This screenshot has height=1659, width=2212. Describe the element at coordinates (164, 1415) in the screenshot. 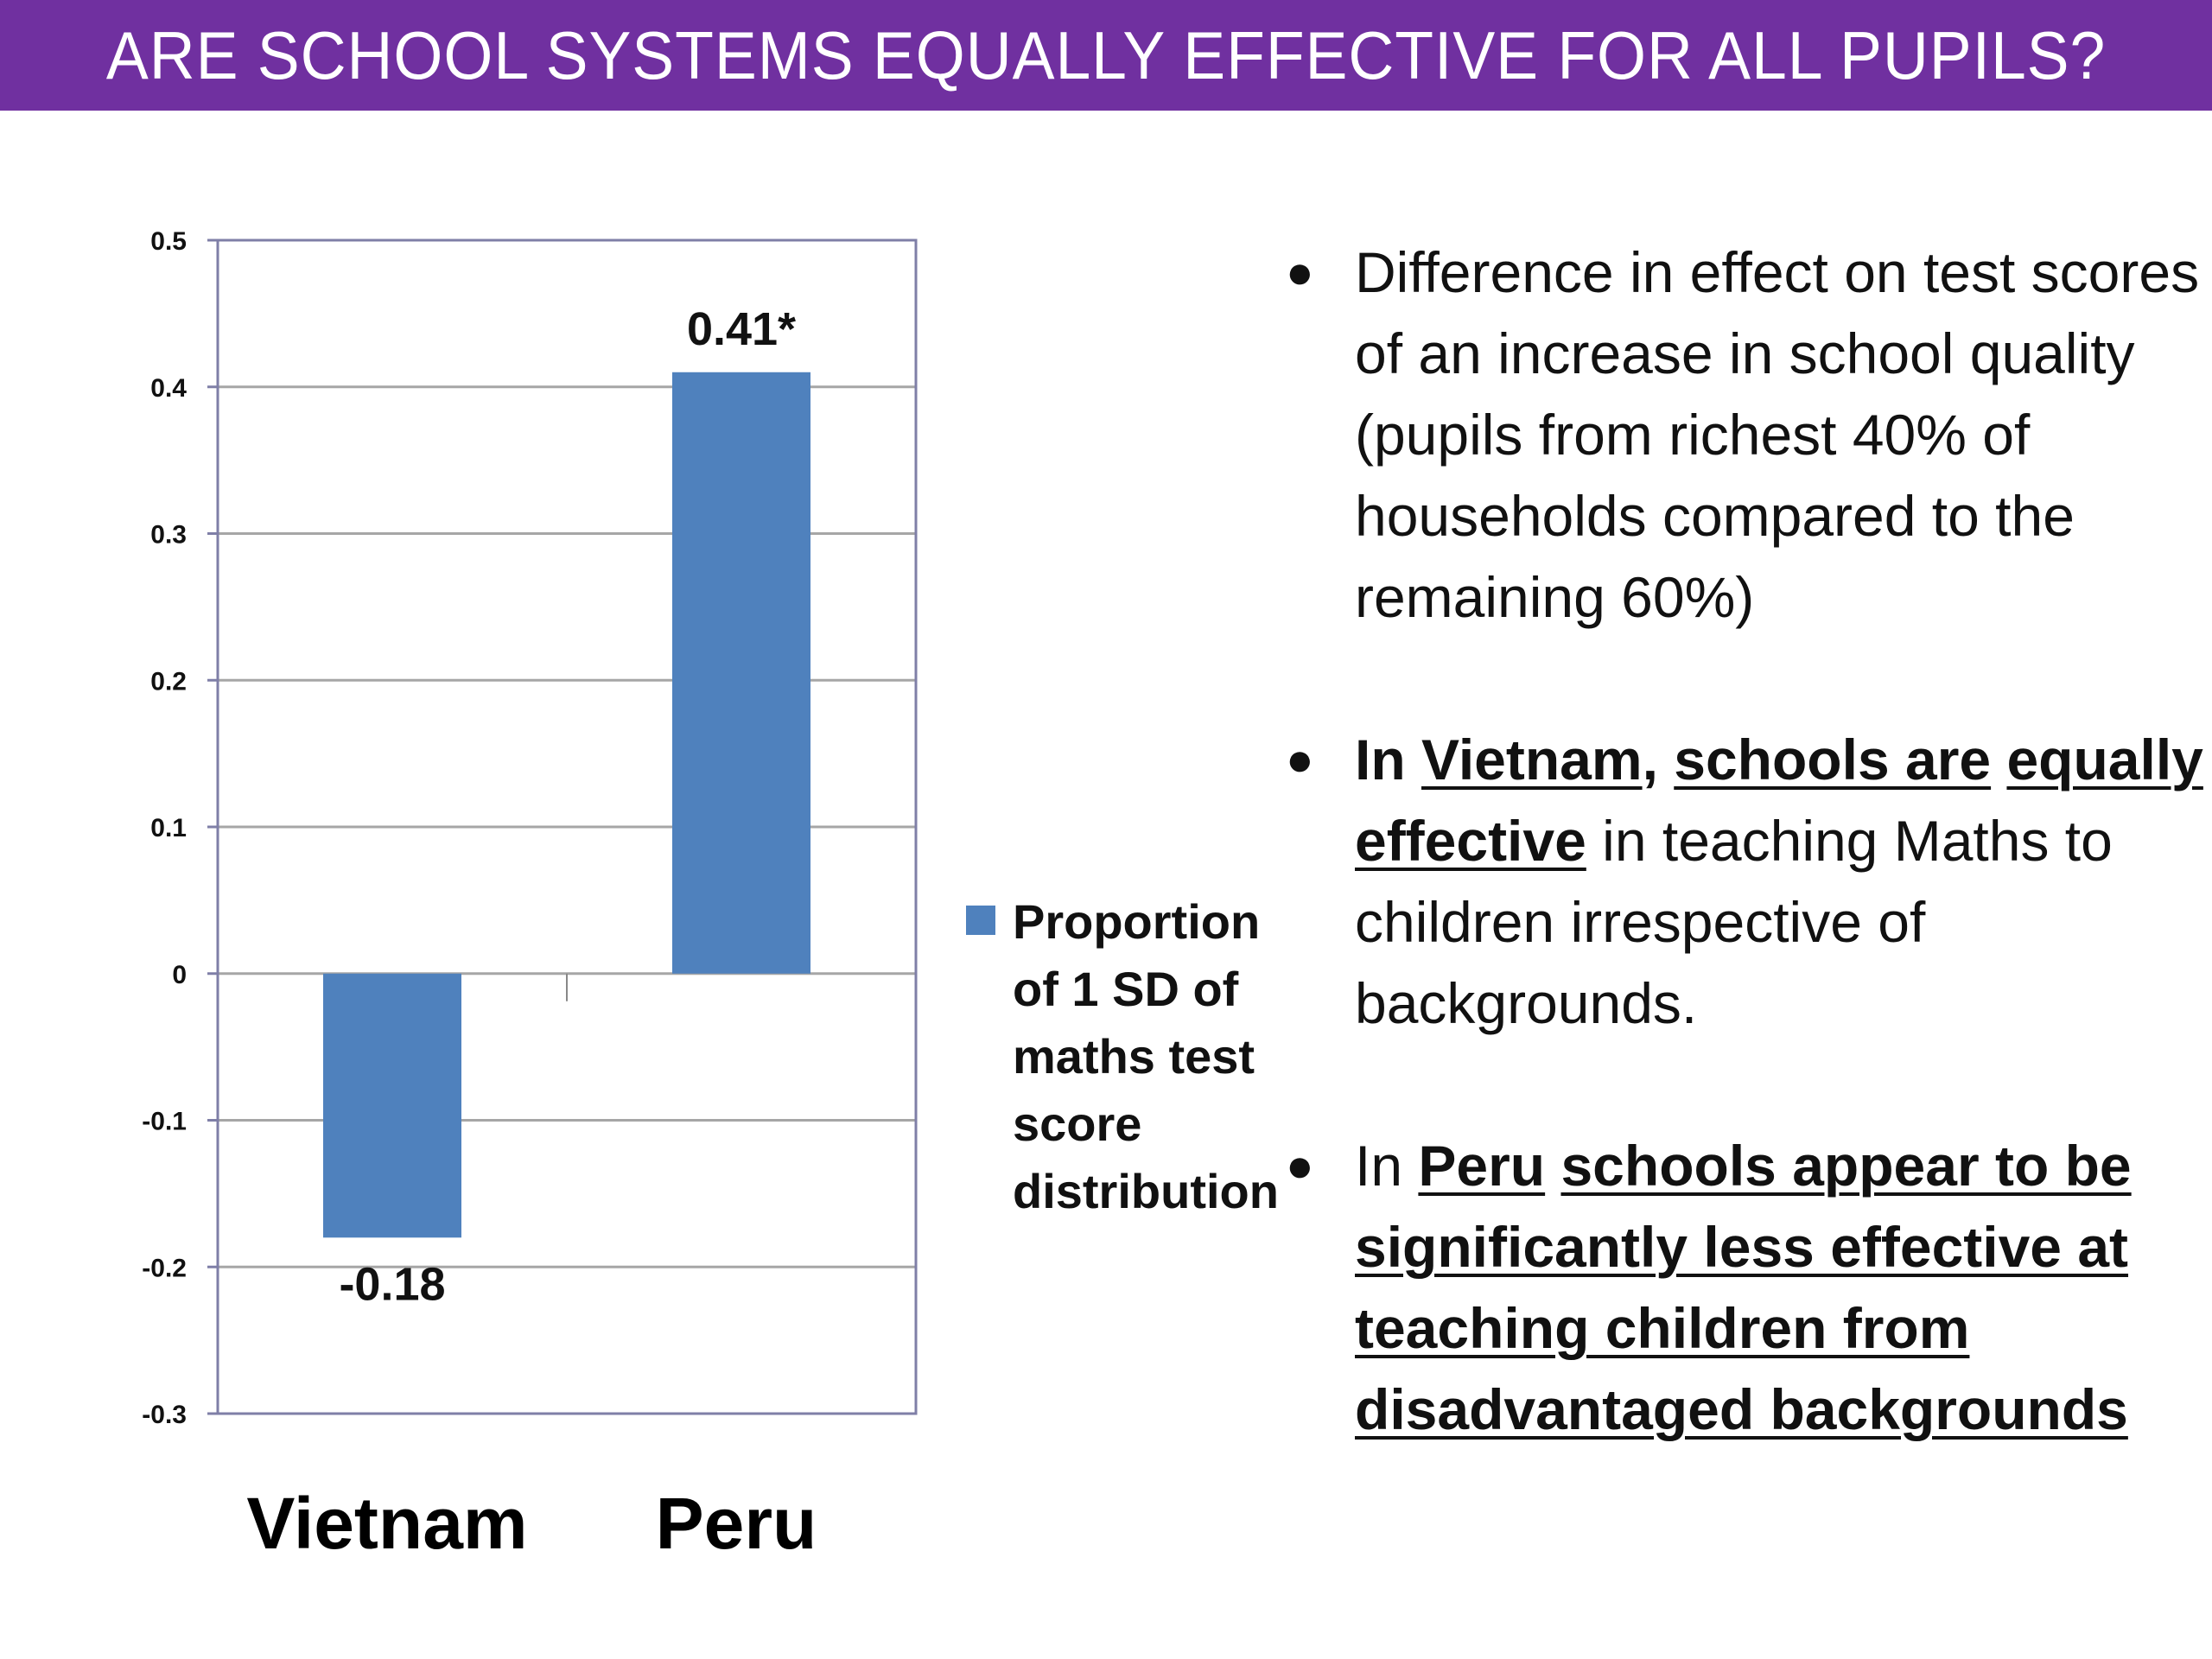

I see `y-tick-label: -0.3` at that location.